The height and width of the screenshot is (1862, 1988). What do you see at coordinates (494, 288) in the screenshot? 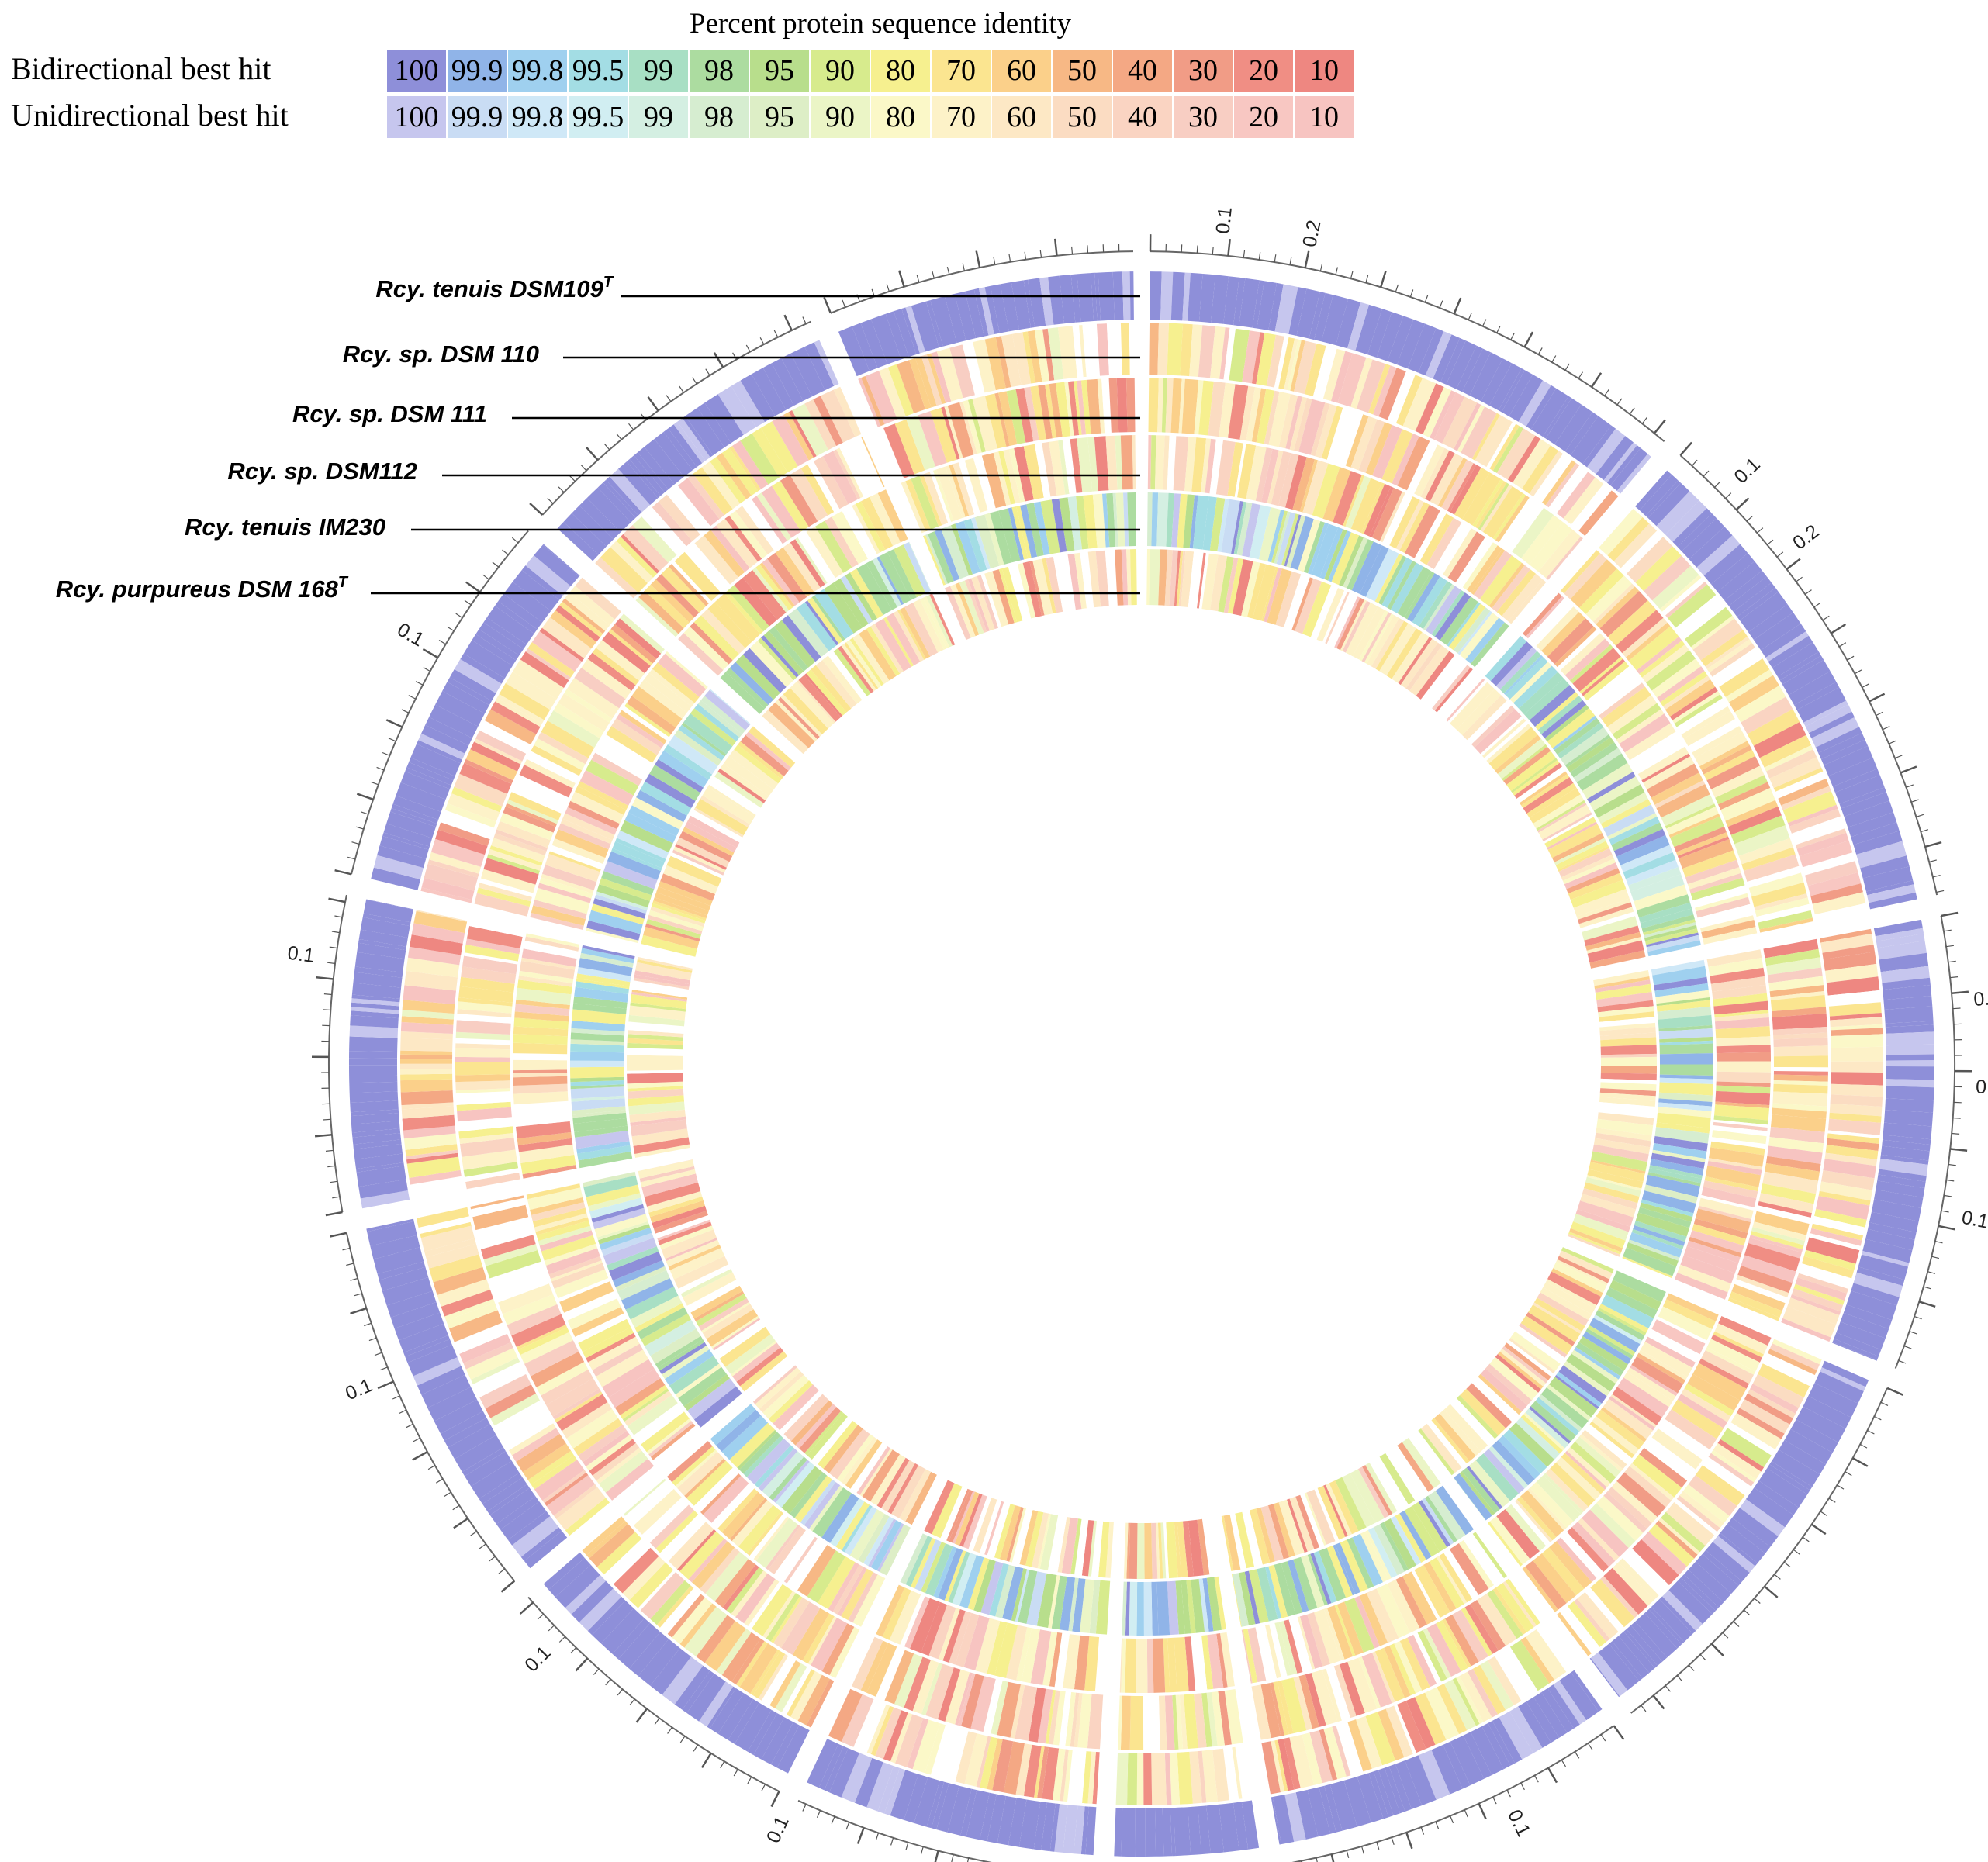
I see `track-label-text: Rcy. tenuis DSM109T` at bounding box center [494, 288].